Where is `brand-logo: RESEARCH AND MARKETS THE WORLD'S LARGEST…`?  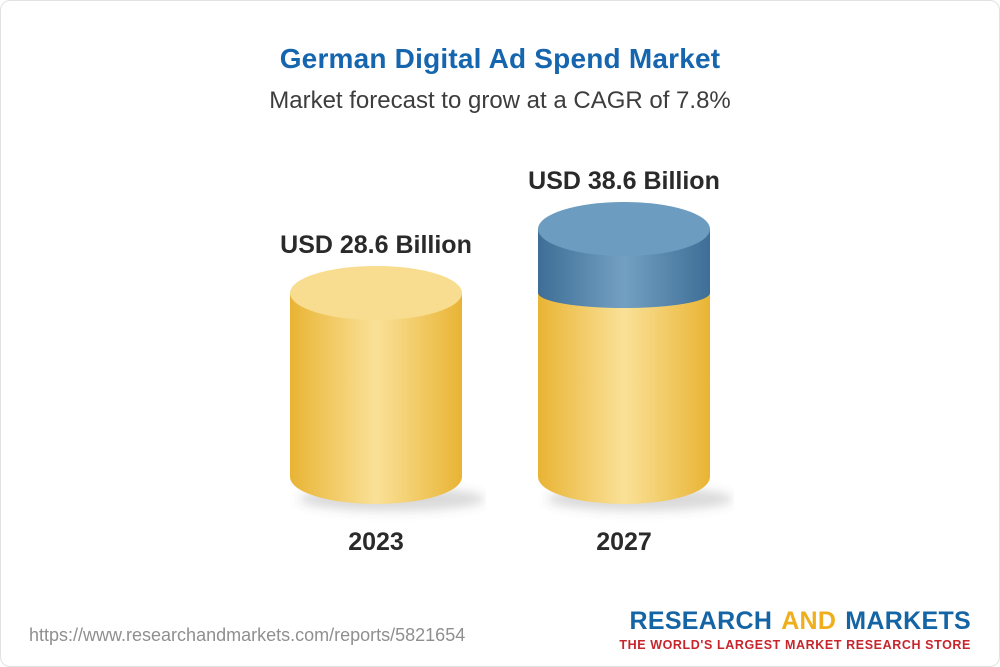
brand-logo: RESEARCH AND MARKETS THE WORLD'S LARGEST… is located at coordinates (795, 629).